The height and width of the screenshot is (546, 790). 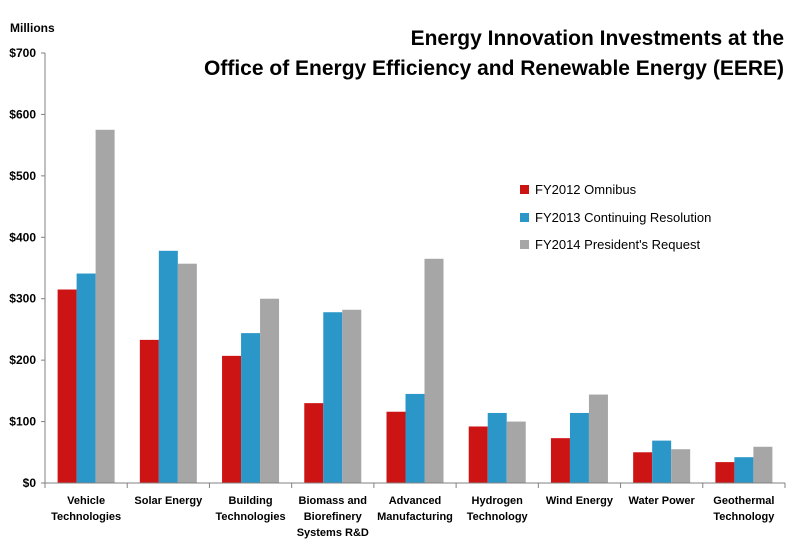 What do you see at coordinates (22, 114) in the screenshot?
I see `y-tick-label: $600` at bounding box center [22, 114].